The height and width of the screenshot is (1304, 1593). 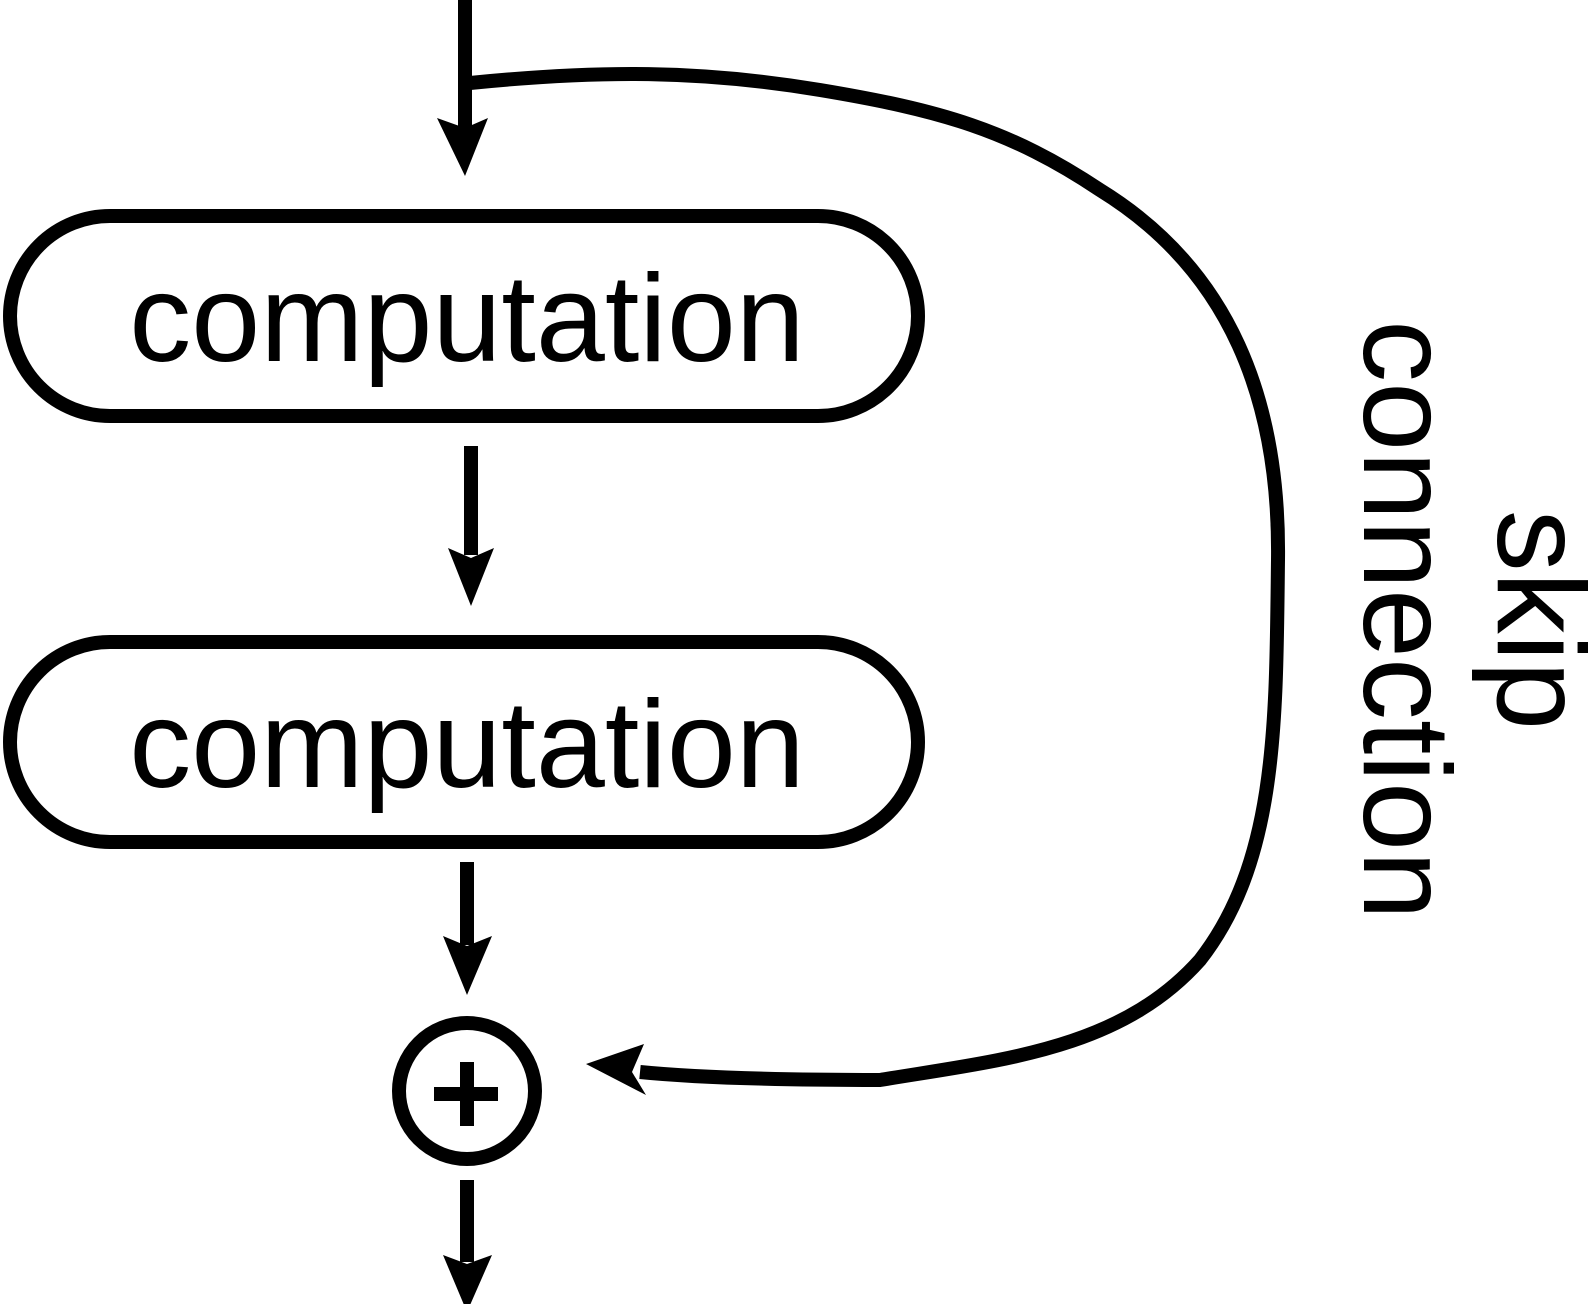 What do you see at coordinates (462, 88) in the screenshot?
I see `input-arrow` at bounding box center [462, 88].